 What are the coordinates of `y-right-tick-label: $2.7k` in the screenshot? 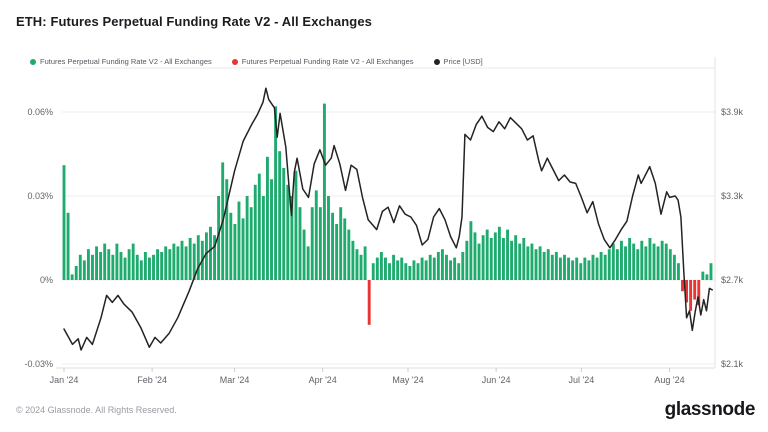 It's located at (732, 280).